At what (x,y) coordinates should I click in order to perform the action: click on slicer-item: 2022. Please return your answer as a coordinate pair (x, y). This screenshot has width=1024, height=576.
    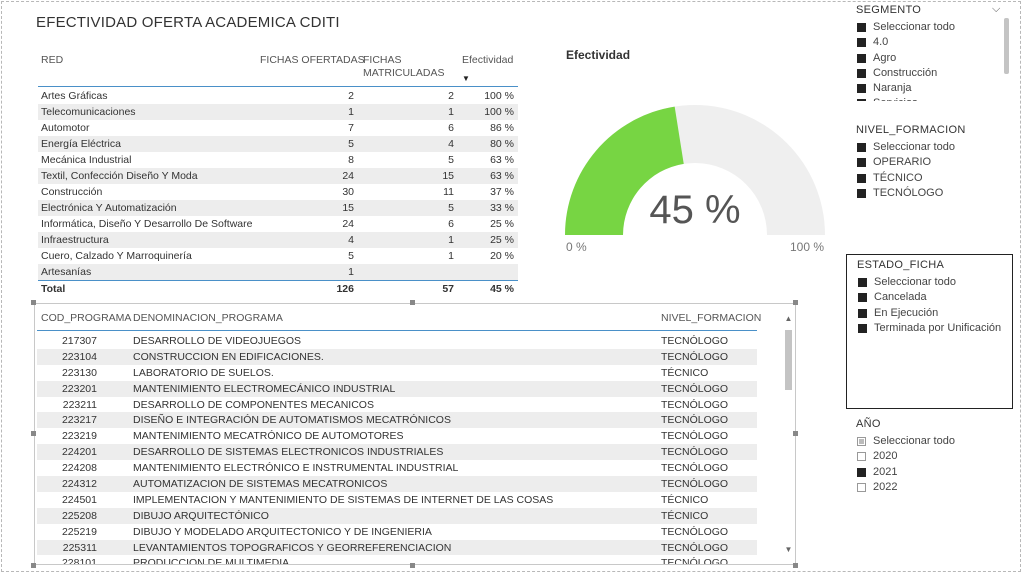
    Looking at the image, I should click on (933, 487).